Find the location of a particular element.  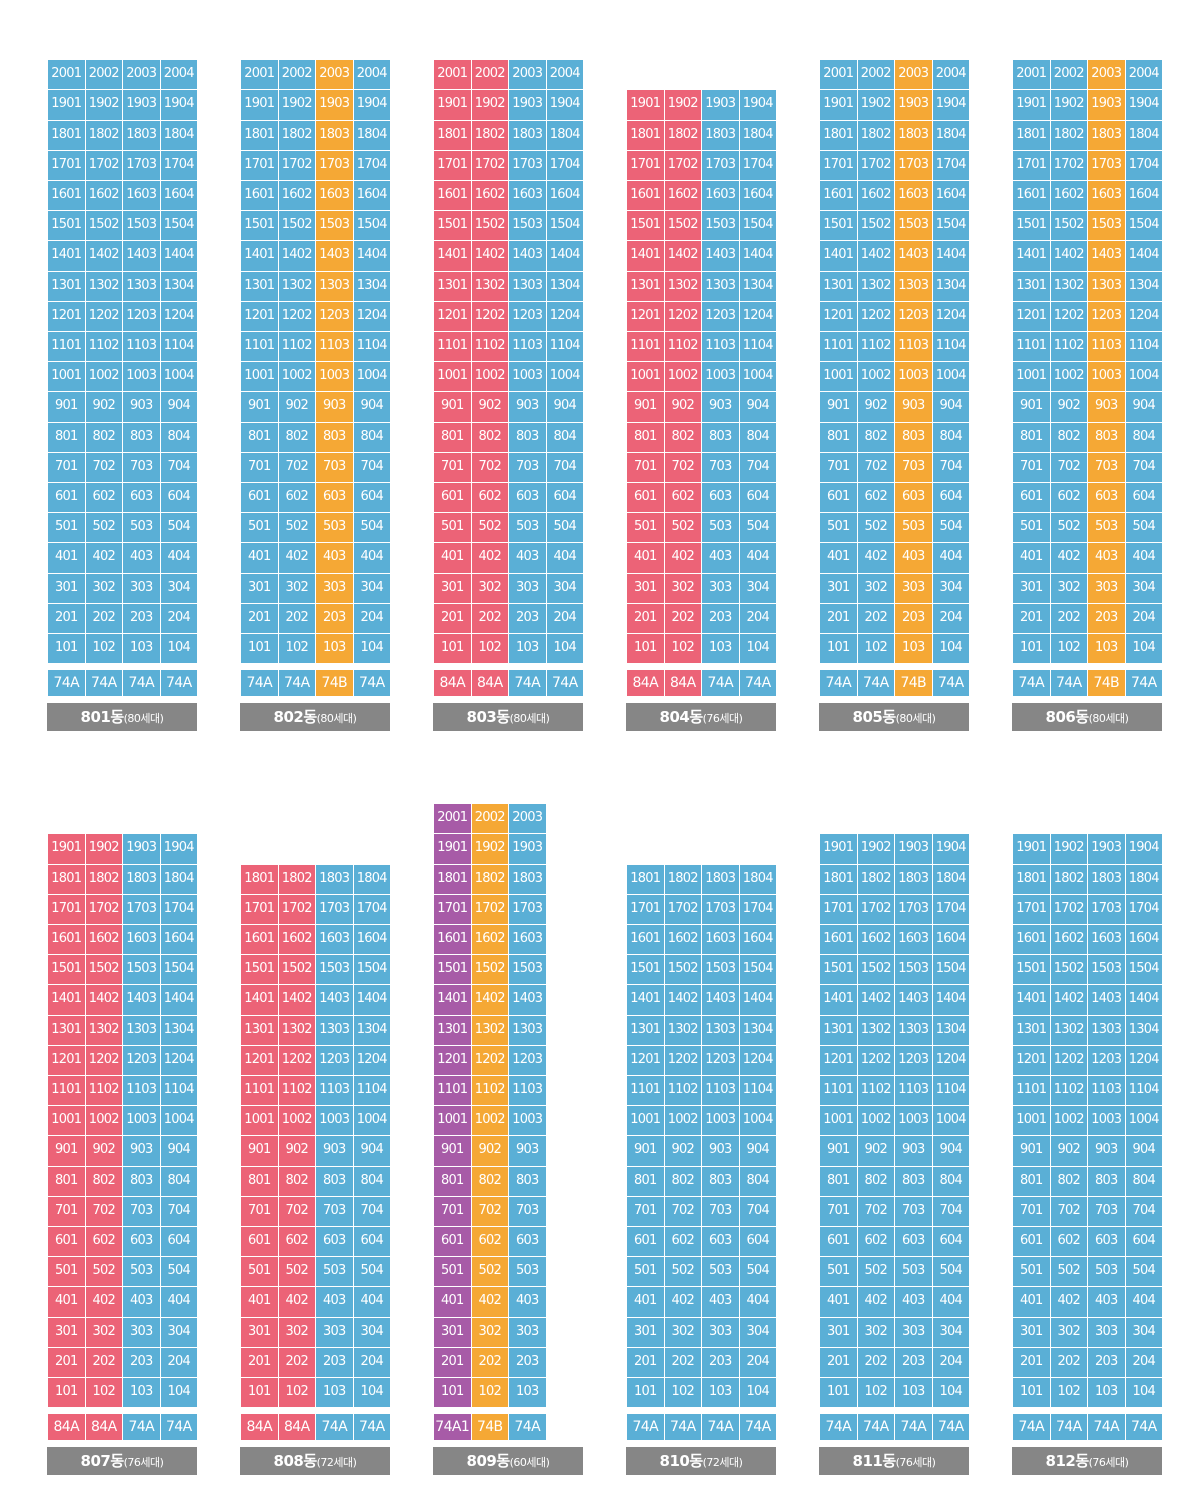

unit-cell: 1301 is located at coordinates (1031, 1030).